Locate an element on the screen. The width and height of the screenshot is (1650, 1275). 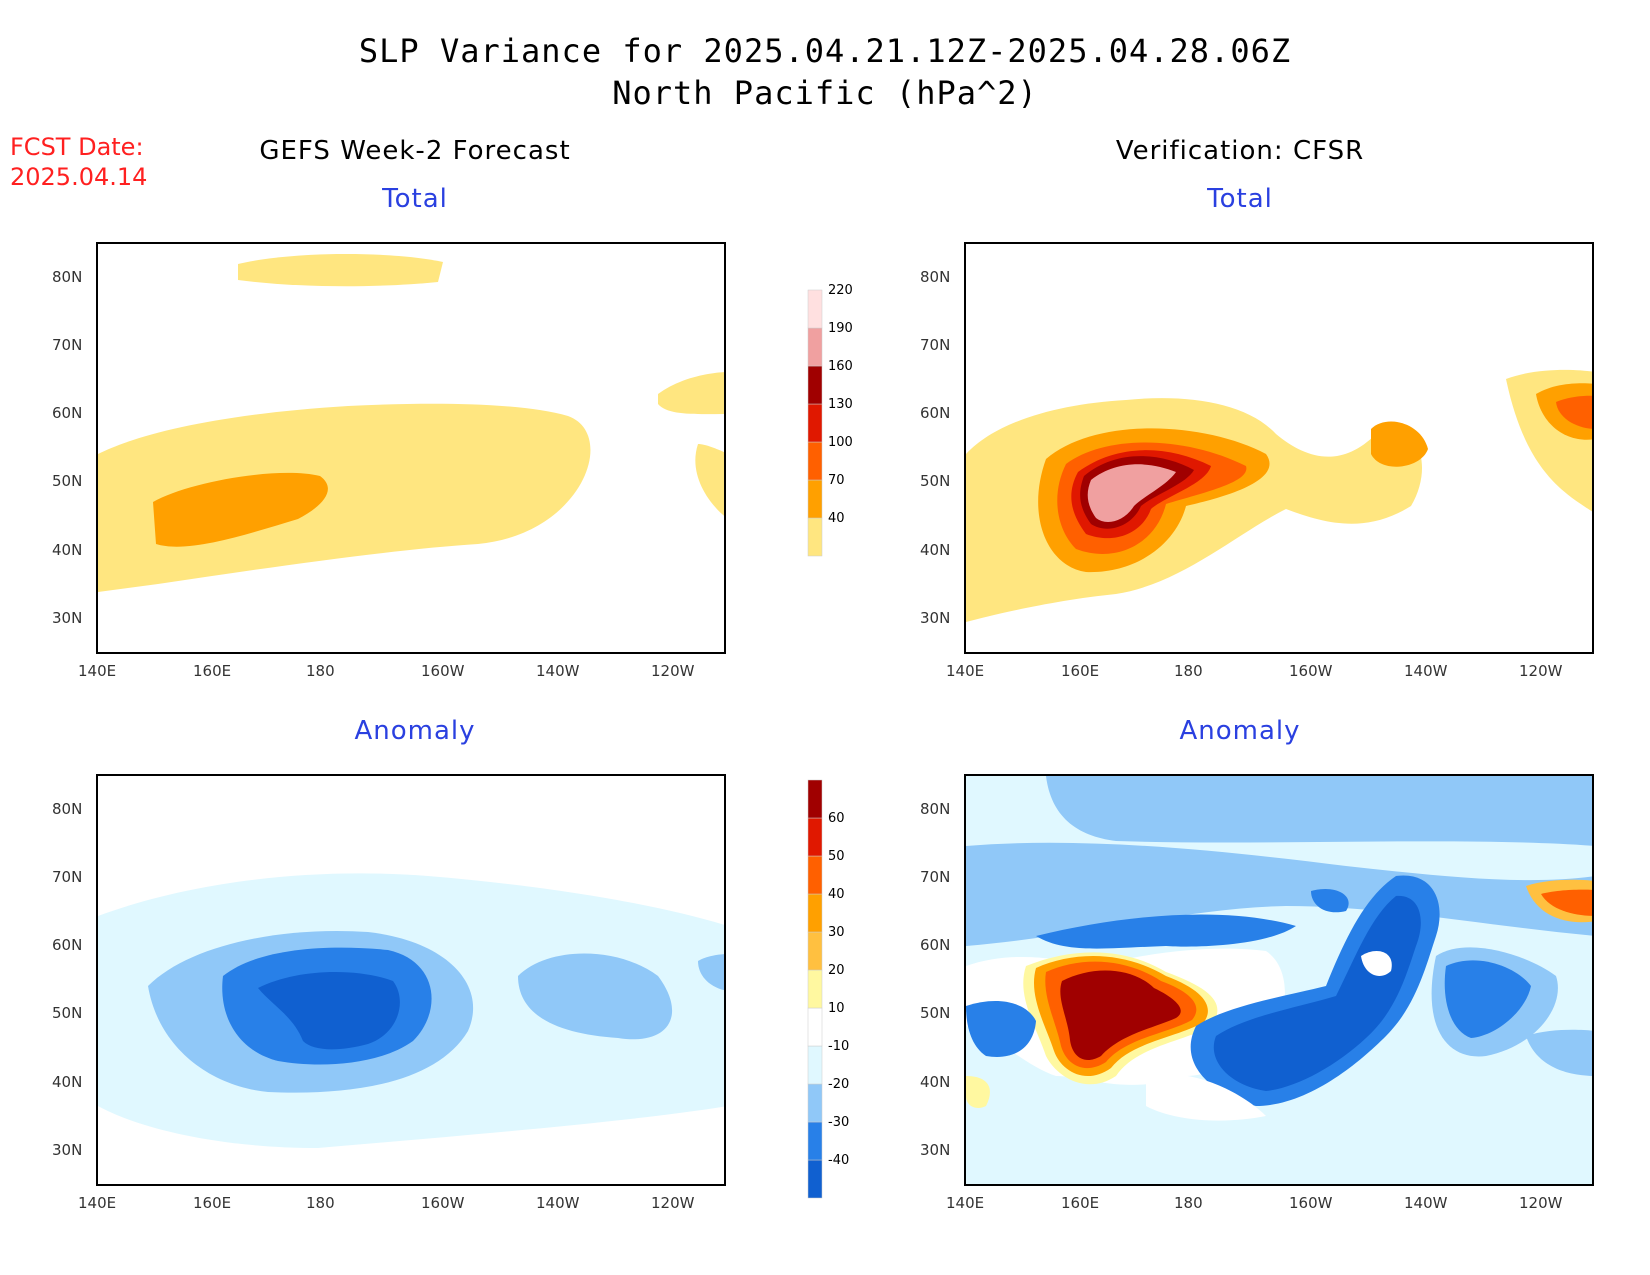
colorbar-level-label: 30 is located at coordinates (836, 932).